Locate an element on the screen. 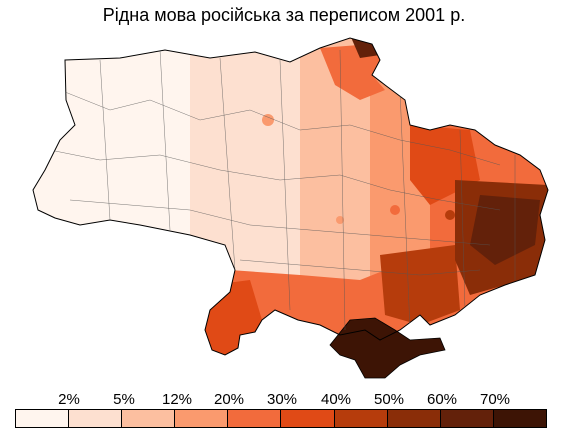  legend-label-2: 2% is located at coordinates (69, 399).